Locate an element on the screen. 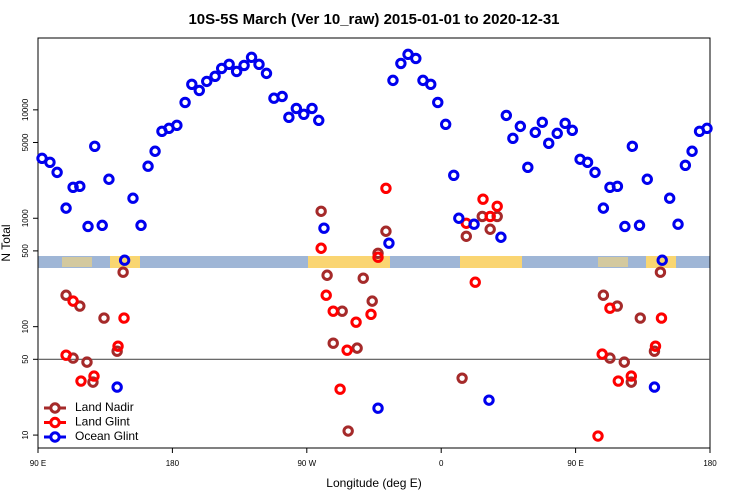 This screenshot has height=500, width=750. legend-label: Ocean Glint is located at coordinates (107, 436).